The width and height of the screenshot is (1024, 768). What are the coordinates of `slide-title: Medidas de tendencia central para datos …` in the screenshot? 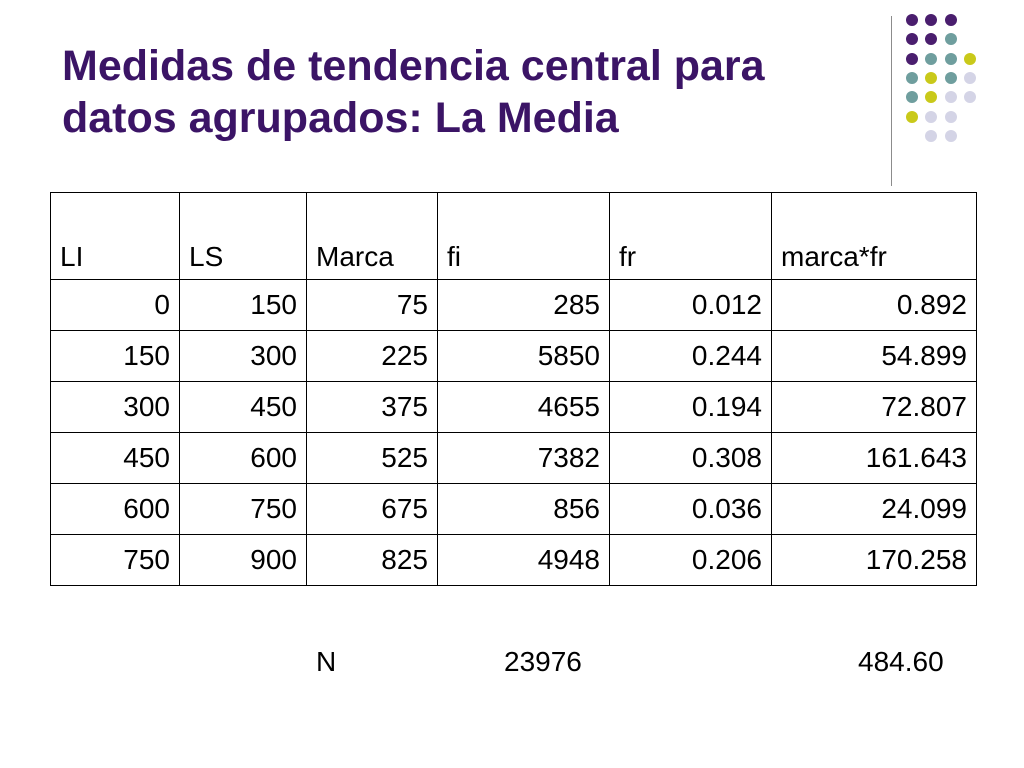 It's located at (472, 92).